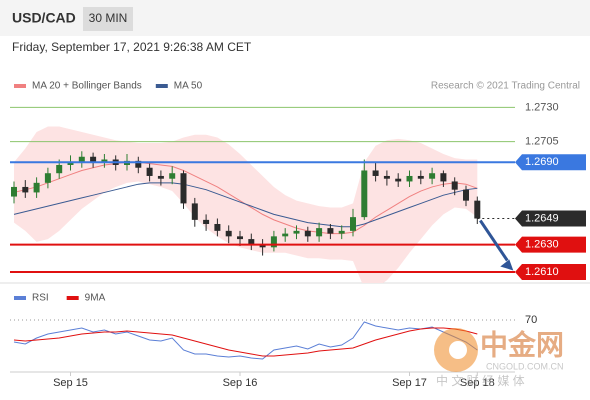 The image size is (590, 400). Describe the element at coordinates (507, 265) in the screenshot. I see `forecast-arrowhead` at that location.